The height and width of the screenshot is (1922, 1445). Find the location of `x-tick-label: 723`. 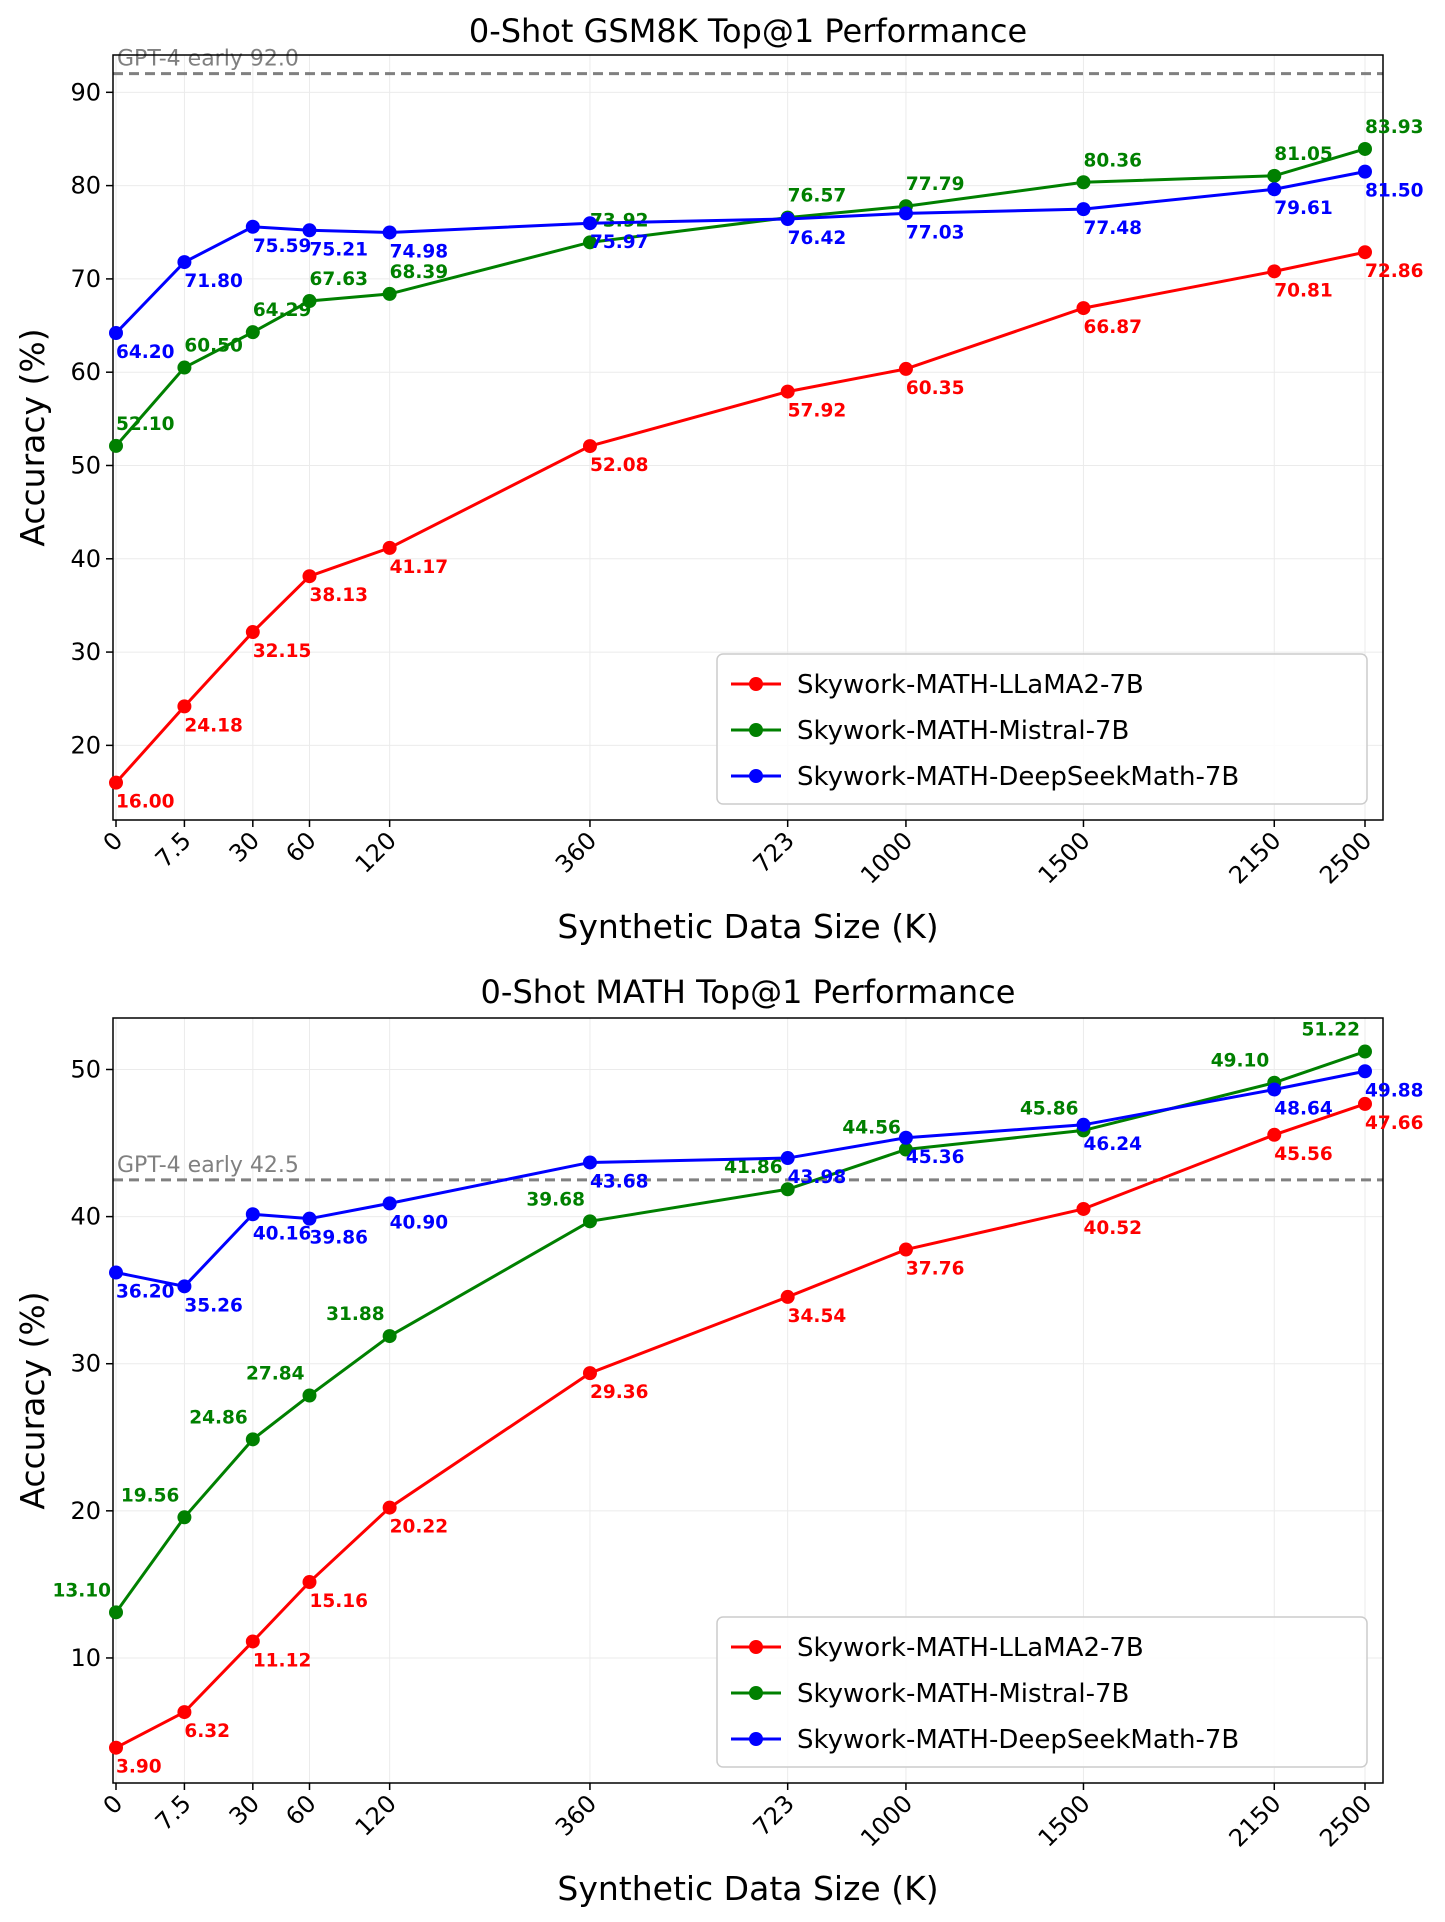

x-tick-label: 723 is located at coordinates (774, 852).